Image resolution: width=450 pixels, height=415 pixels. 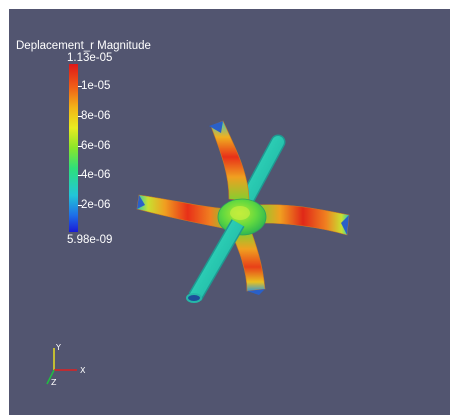 I want to click on colorbar-tick-label: 1e-05, so click(x=96, y=86).